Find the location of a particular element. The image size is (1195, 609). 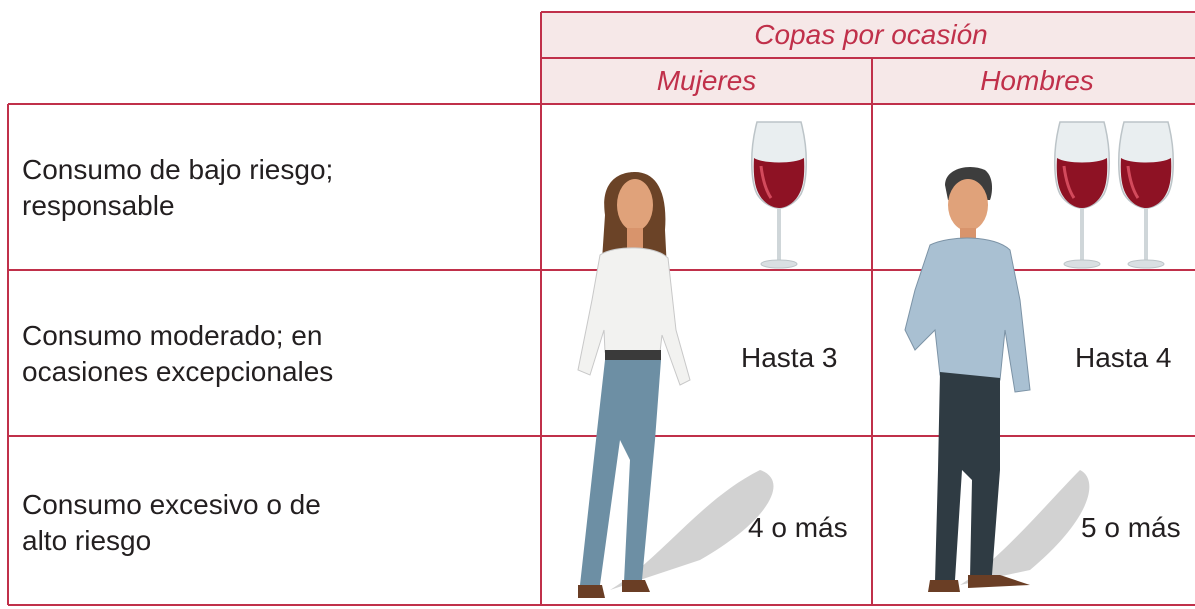

cell-value: Hasta 4 is located at coordinates (1123, 357).